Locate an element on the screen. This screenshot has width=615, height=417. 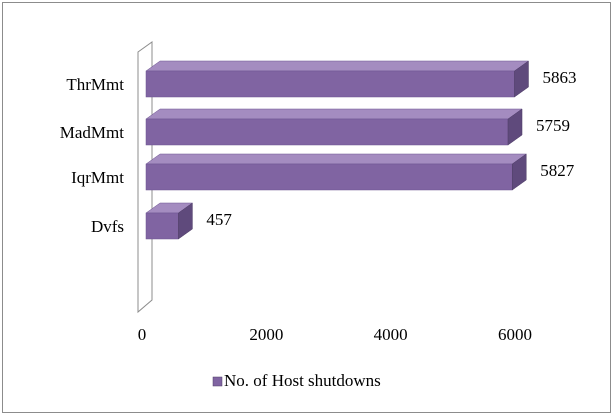
category-label-dvfs: Dvfs is located at coordinates (107, 226).